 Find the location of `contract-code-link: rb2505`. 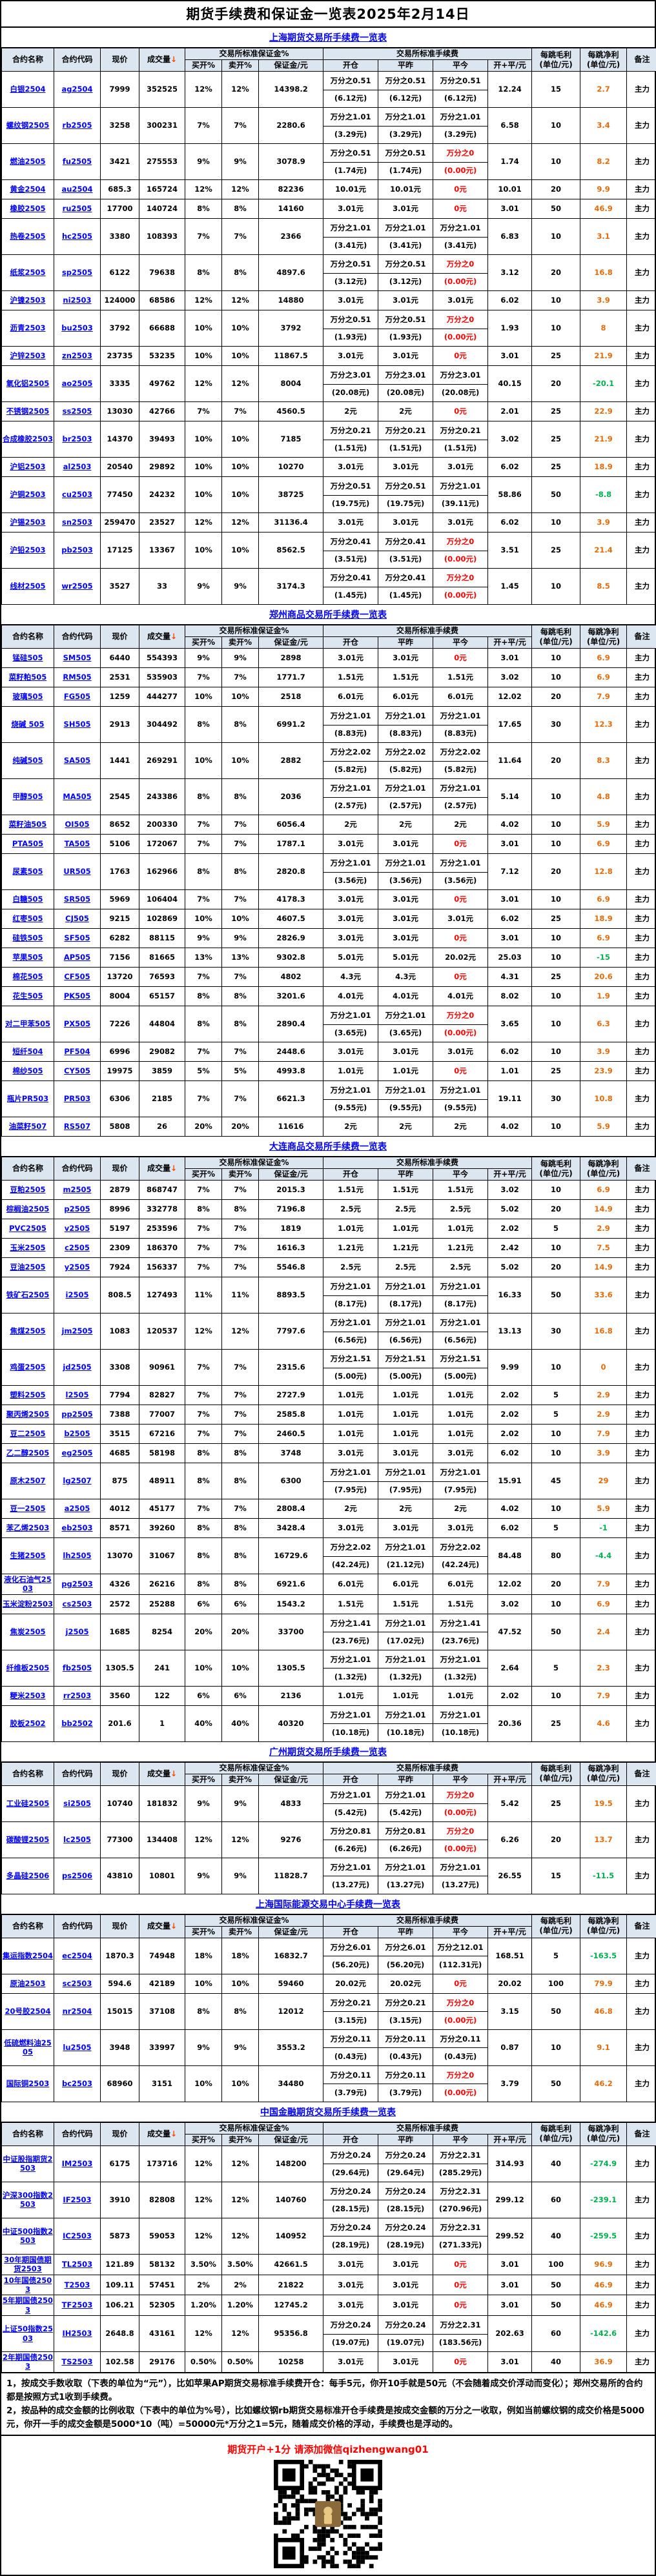

contract-code-link: rb2505 is located at coordinates (77, 125).